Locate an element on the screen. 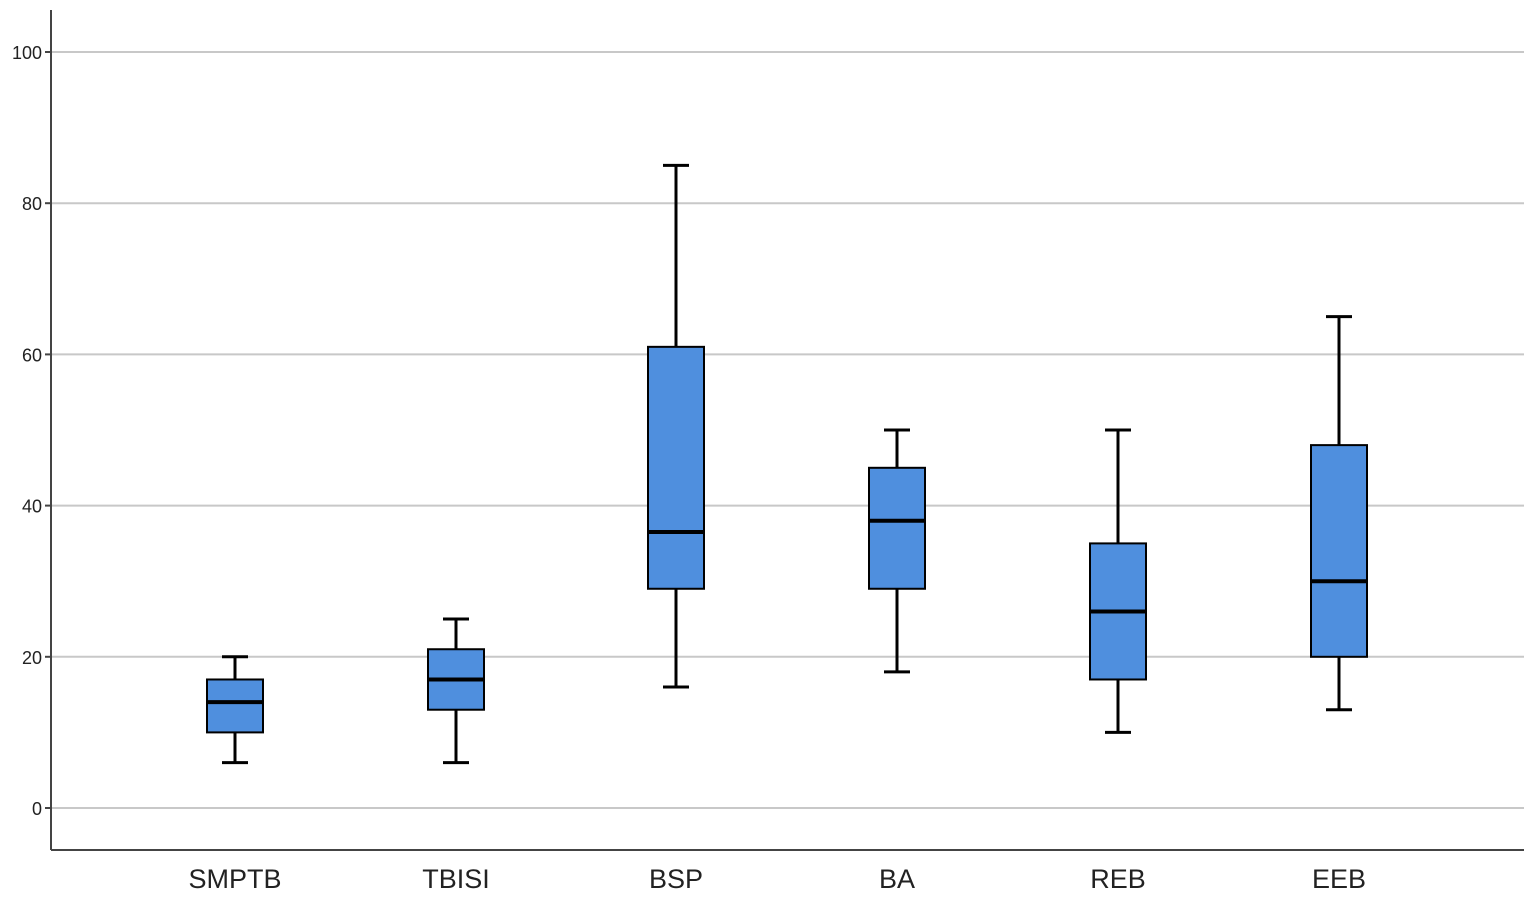 This screenshot has width=1535, height=900. iqr-box-eeb is located at coordinates (1339, 551).